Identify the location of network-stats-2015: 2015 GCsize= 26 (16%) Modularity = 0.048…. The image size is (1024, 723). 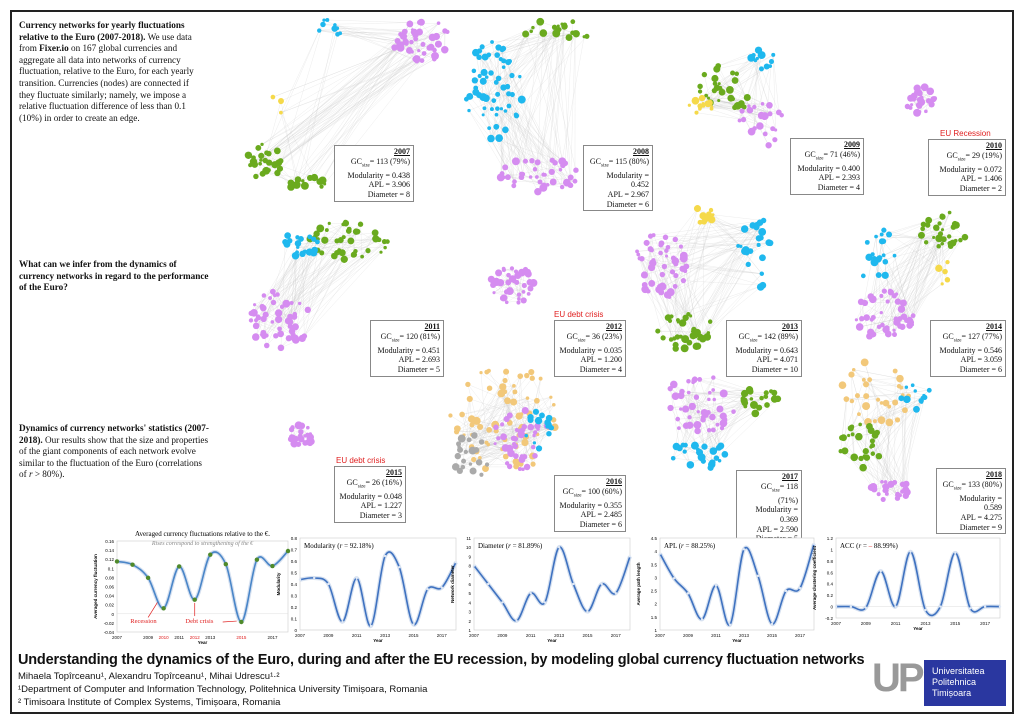
(370, 494).